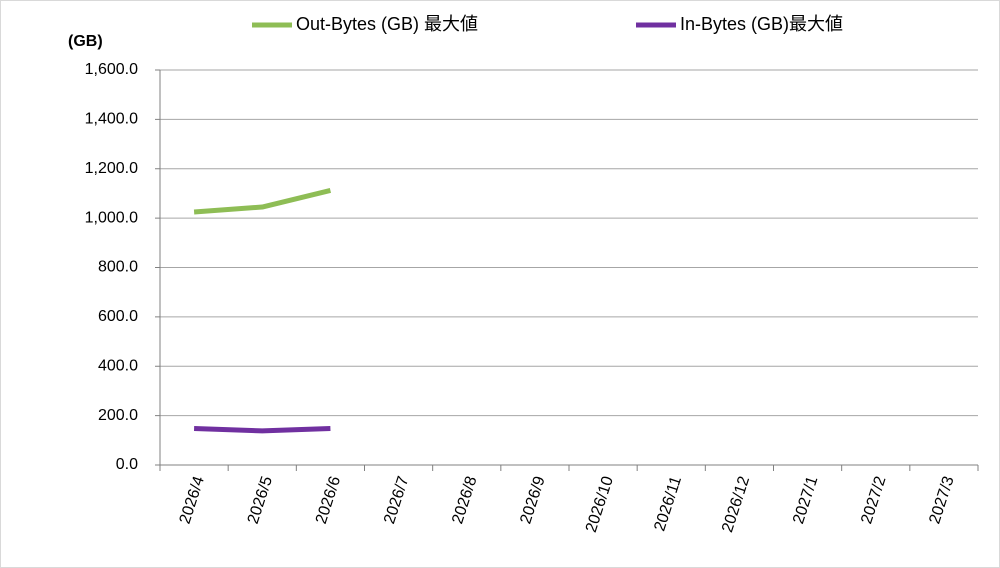 The width and height of the screenshot is (1000, 568). Describe the element at coordinates (118, 267) in the screenshot. I see `y-tick-label: 800.0` at that location.